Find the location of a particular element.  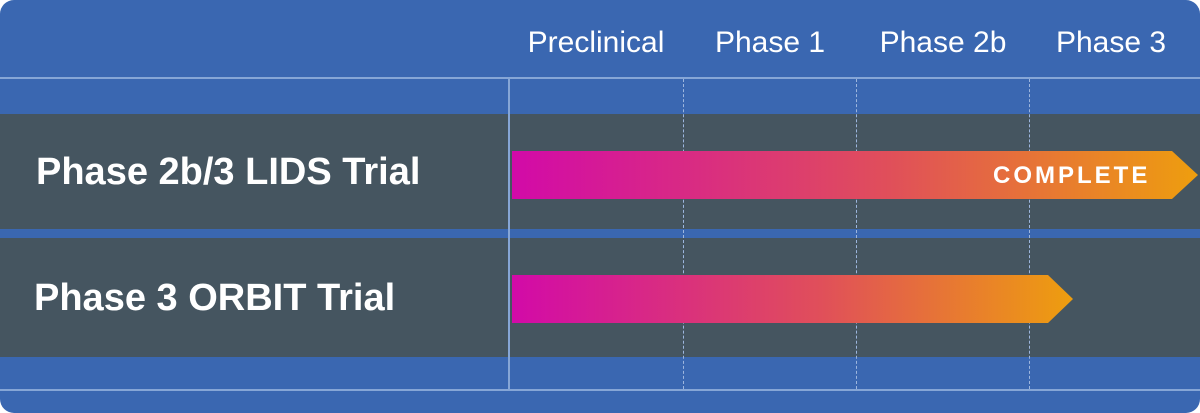

progress-bar-lids is located at coordinates (855, 175).